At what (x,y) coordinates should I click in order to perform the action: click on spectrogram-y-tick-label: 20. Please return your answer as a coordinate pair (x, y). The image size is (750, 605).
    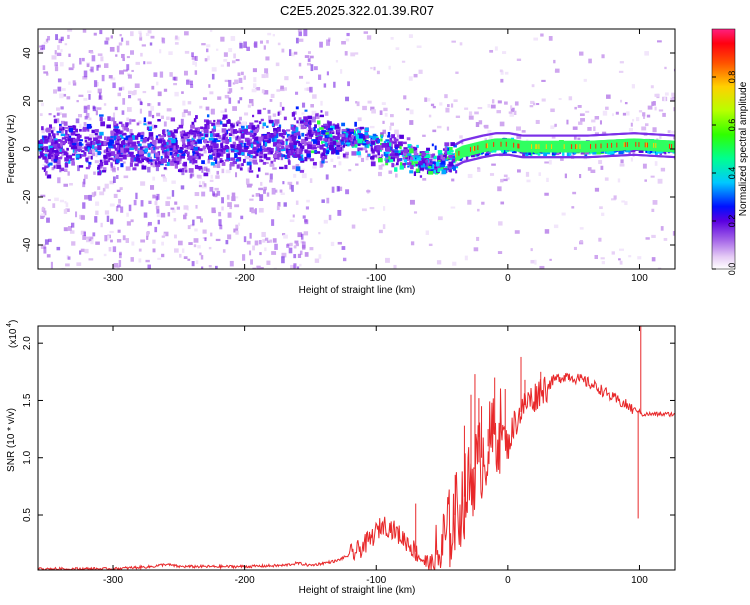
    Looking at the image, I should click on (27, 101).